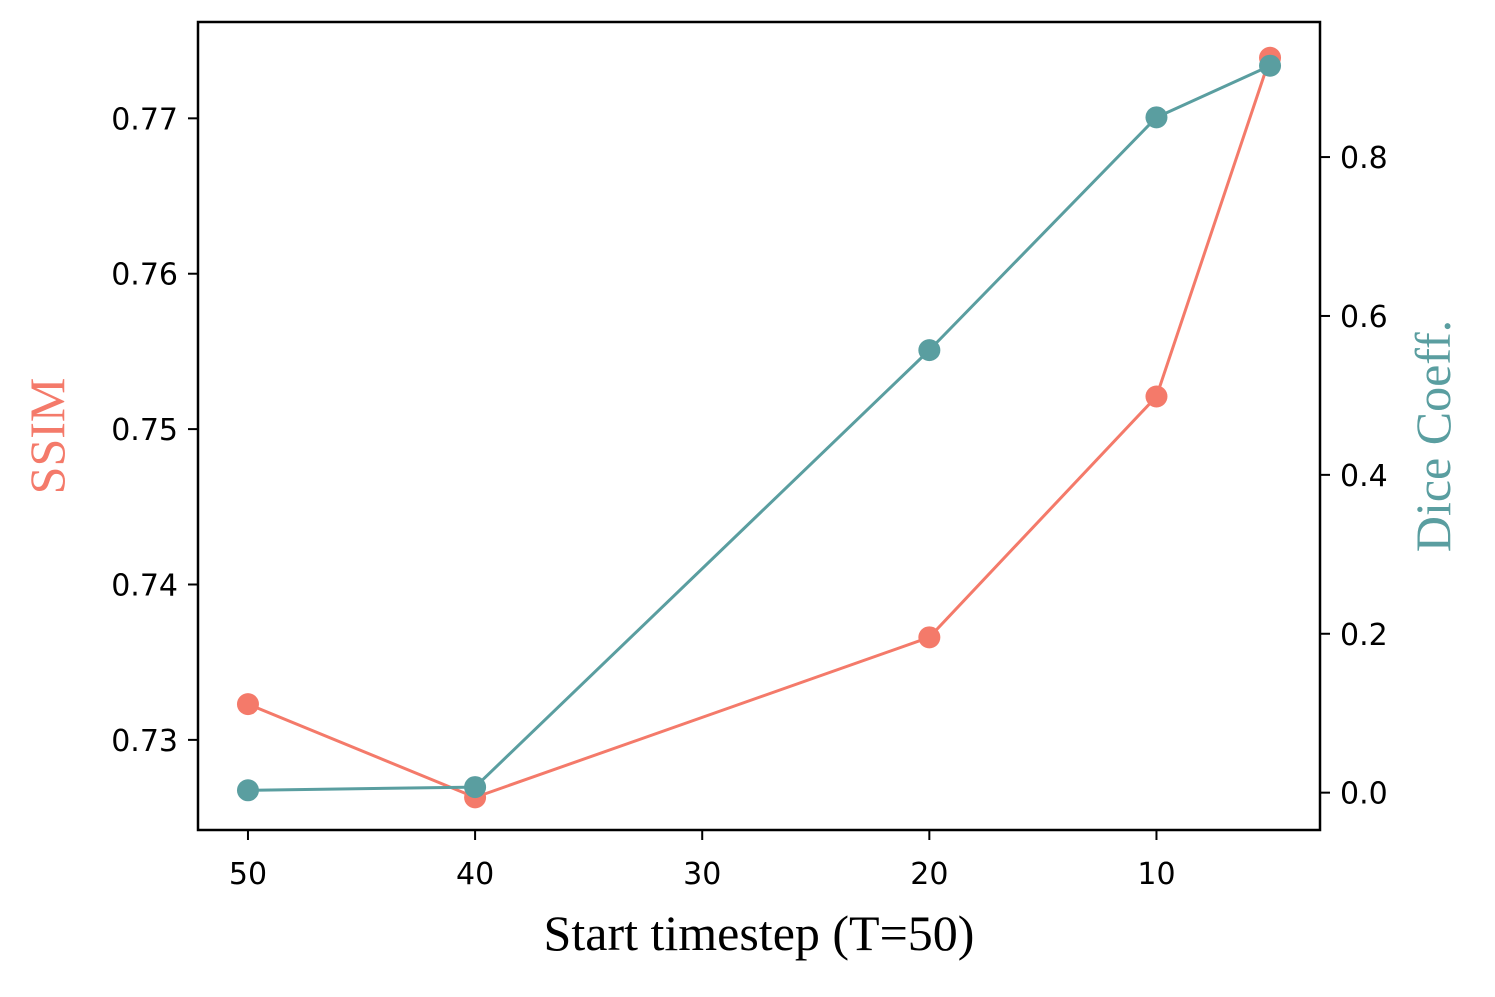 Image resolution: width=1495 pixels, height=997 pixels. Describe the element at coordinates (1364, 635) in the screenshot. I see `right-y-tick-label: 0.2` at that location.